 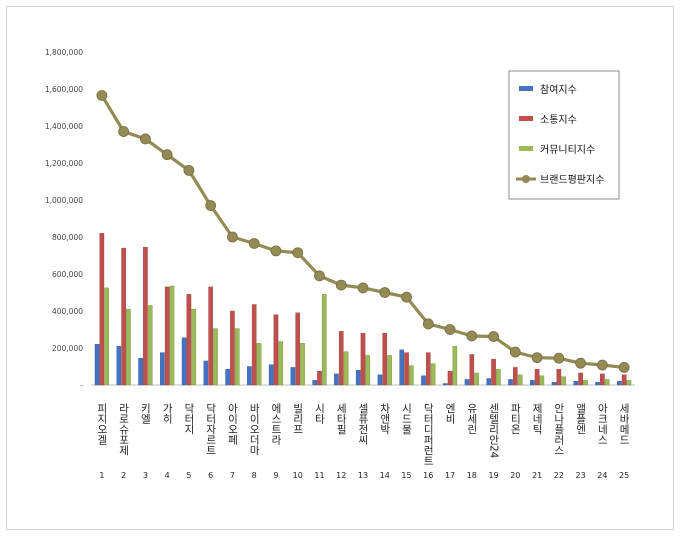 I want to click on bar-소통지수-9, so click(x=276, y=350).